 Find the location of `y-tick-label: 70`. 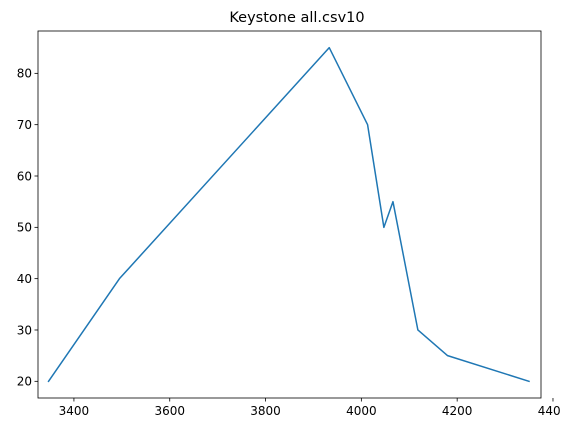

y-tick-label: 70 is located at coordinates (24, 125).